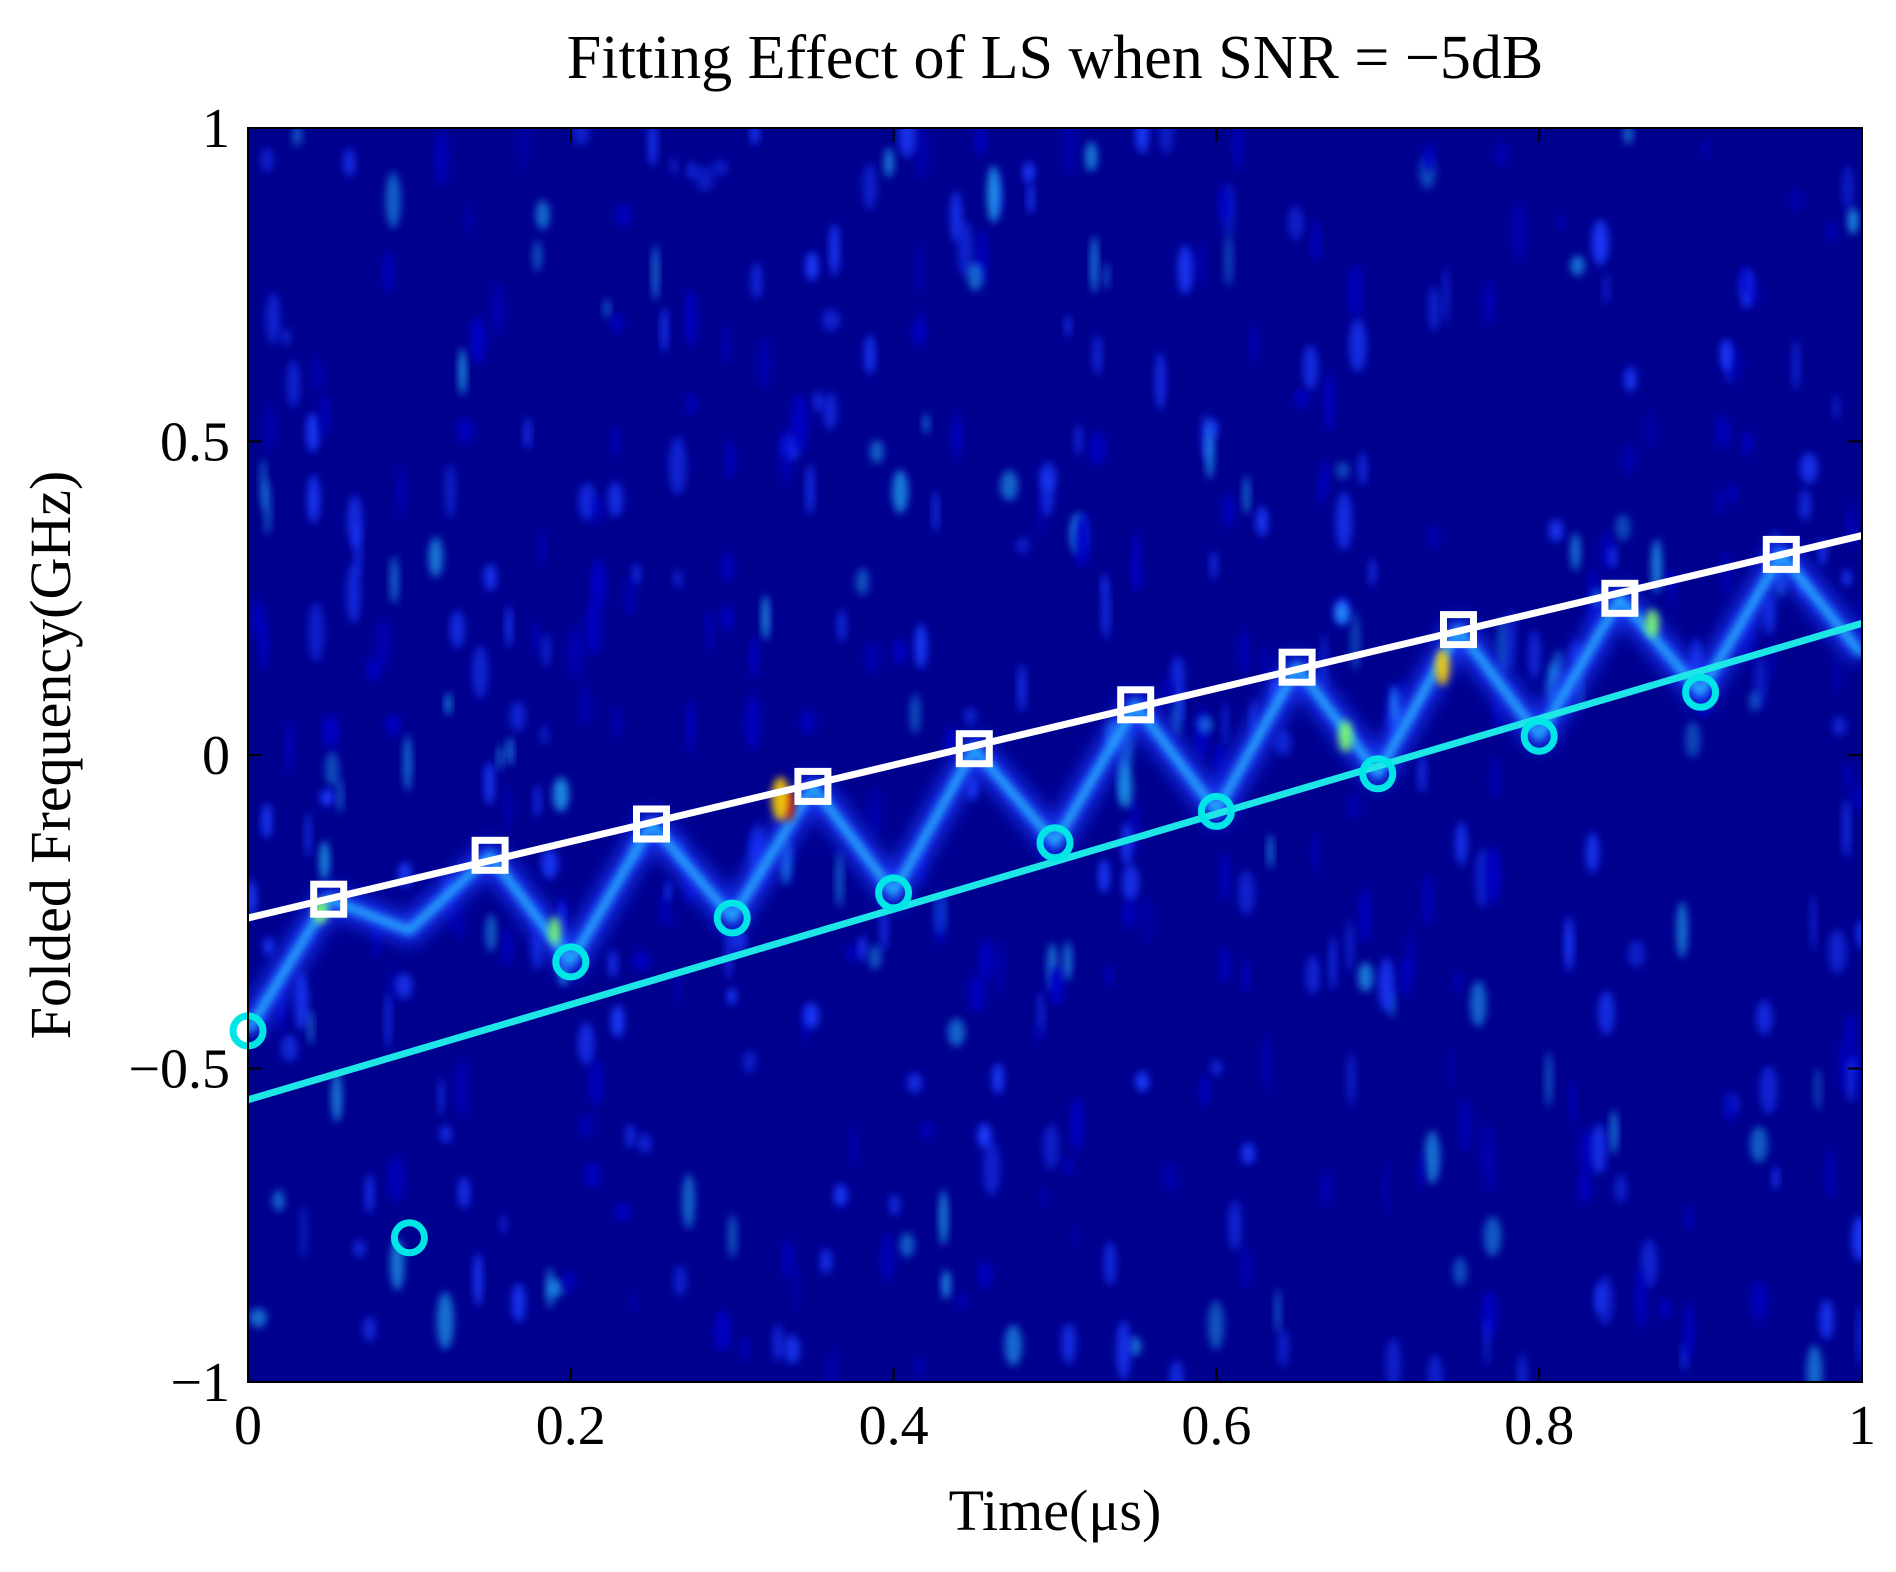 The height and width of the screenshot is (1572, 1896). What do you see at coordinates (1055, 1510) in the screenshot?
I see `x-axis-label: Time(μs)` at bounding box center [1055, 1510].